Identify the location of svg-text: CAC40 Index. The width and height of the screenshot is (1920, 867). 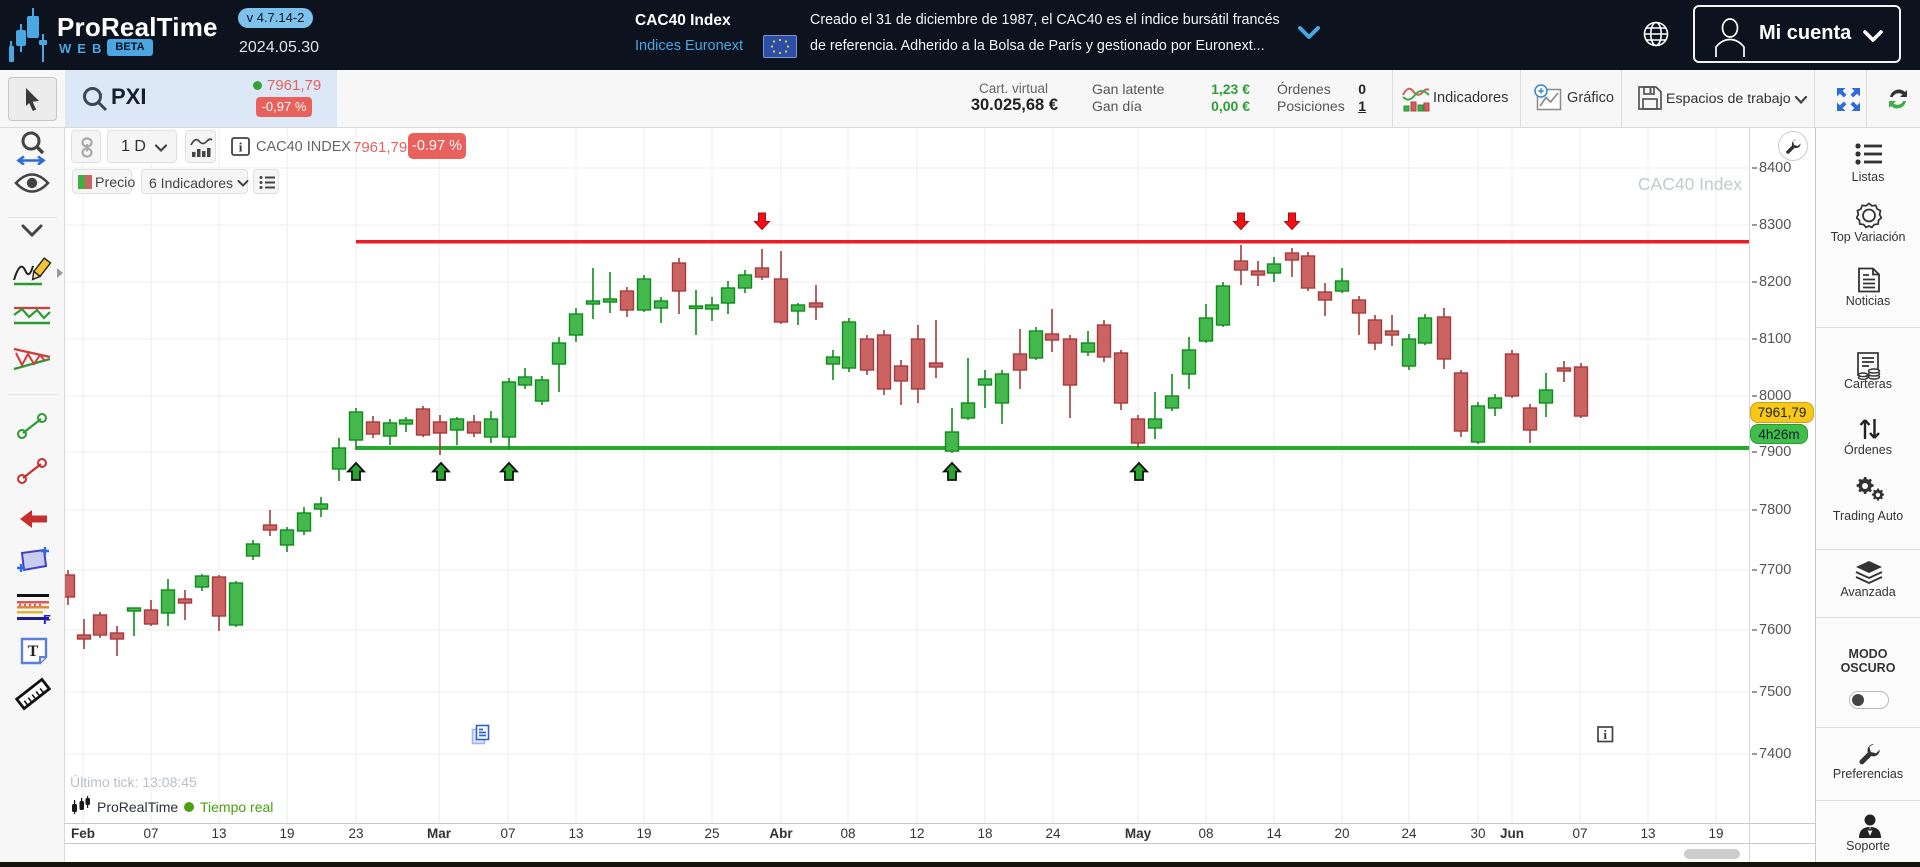
(1690, 184).